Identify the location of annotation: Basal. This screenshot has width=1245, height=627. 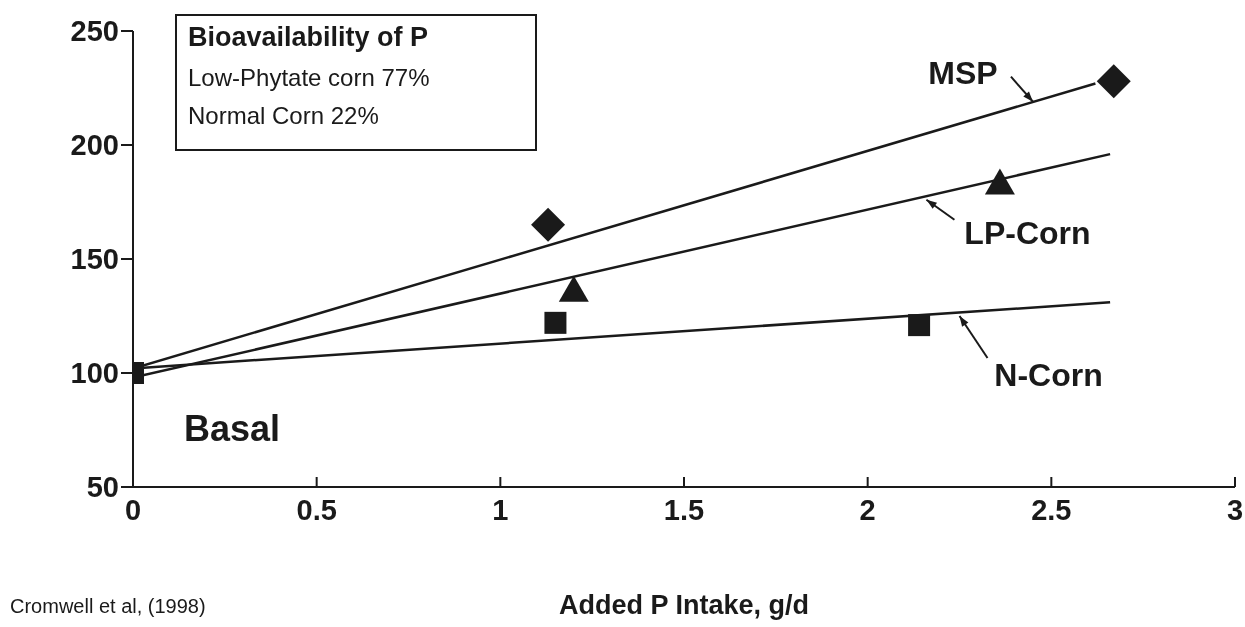
(232, 429).